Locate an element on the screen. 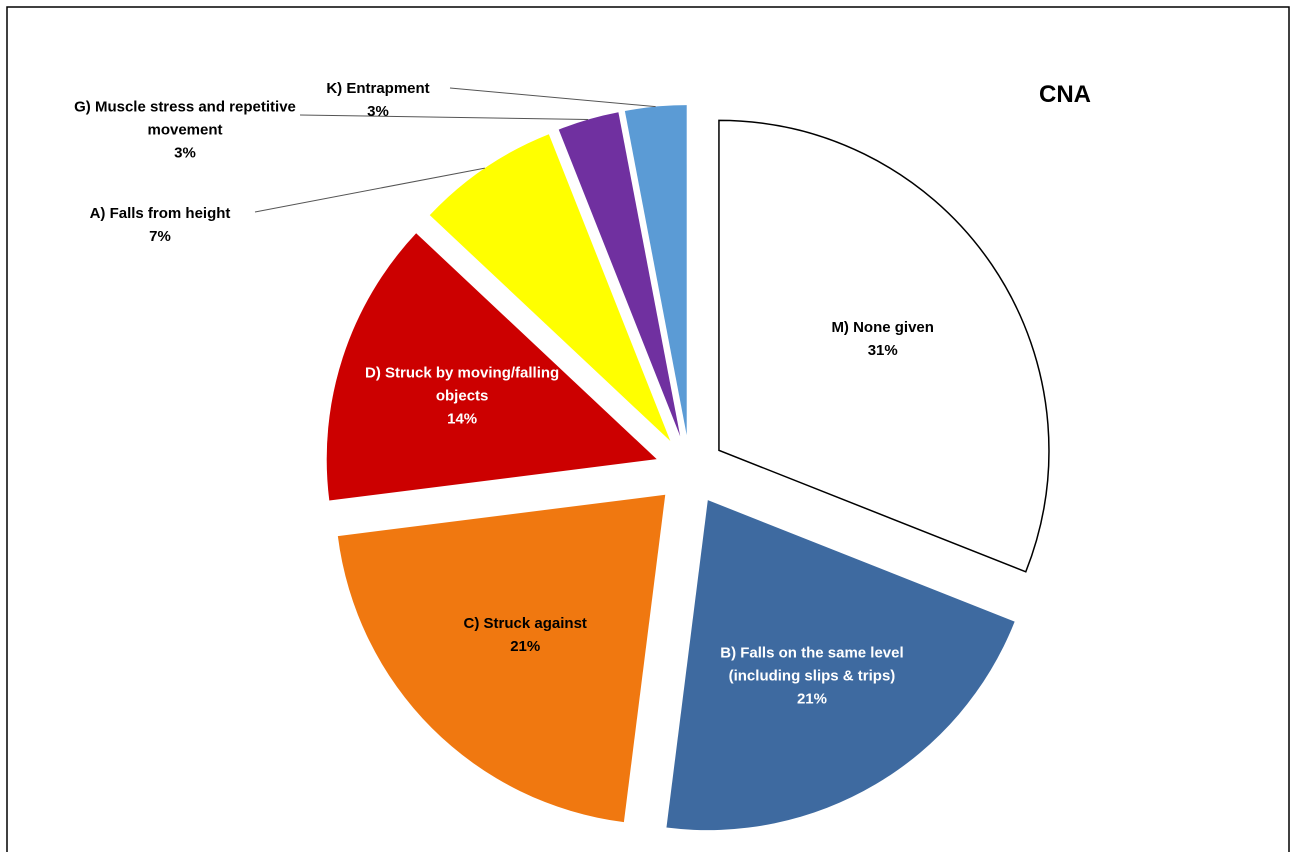 This screenshot has width=1295, height=852. category-label: A) Falls from height is located at coordinates (160, 213).